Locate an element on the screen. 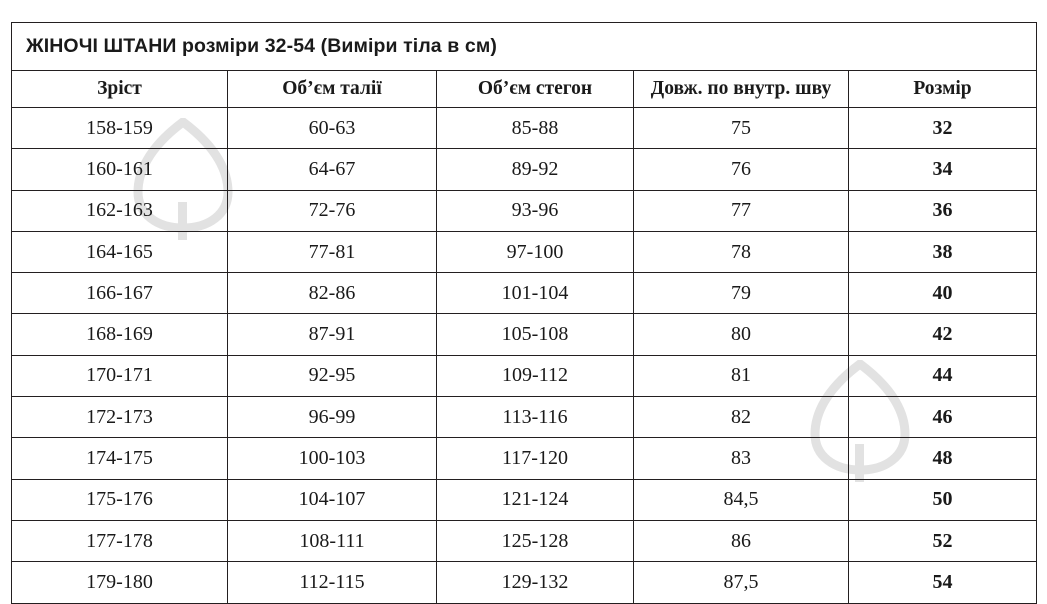 This screenshot has width=1047, height=604. cell-height: 164-165 is located at coordinates (119, 252).